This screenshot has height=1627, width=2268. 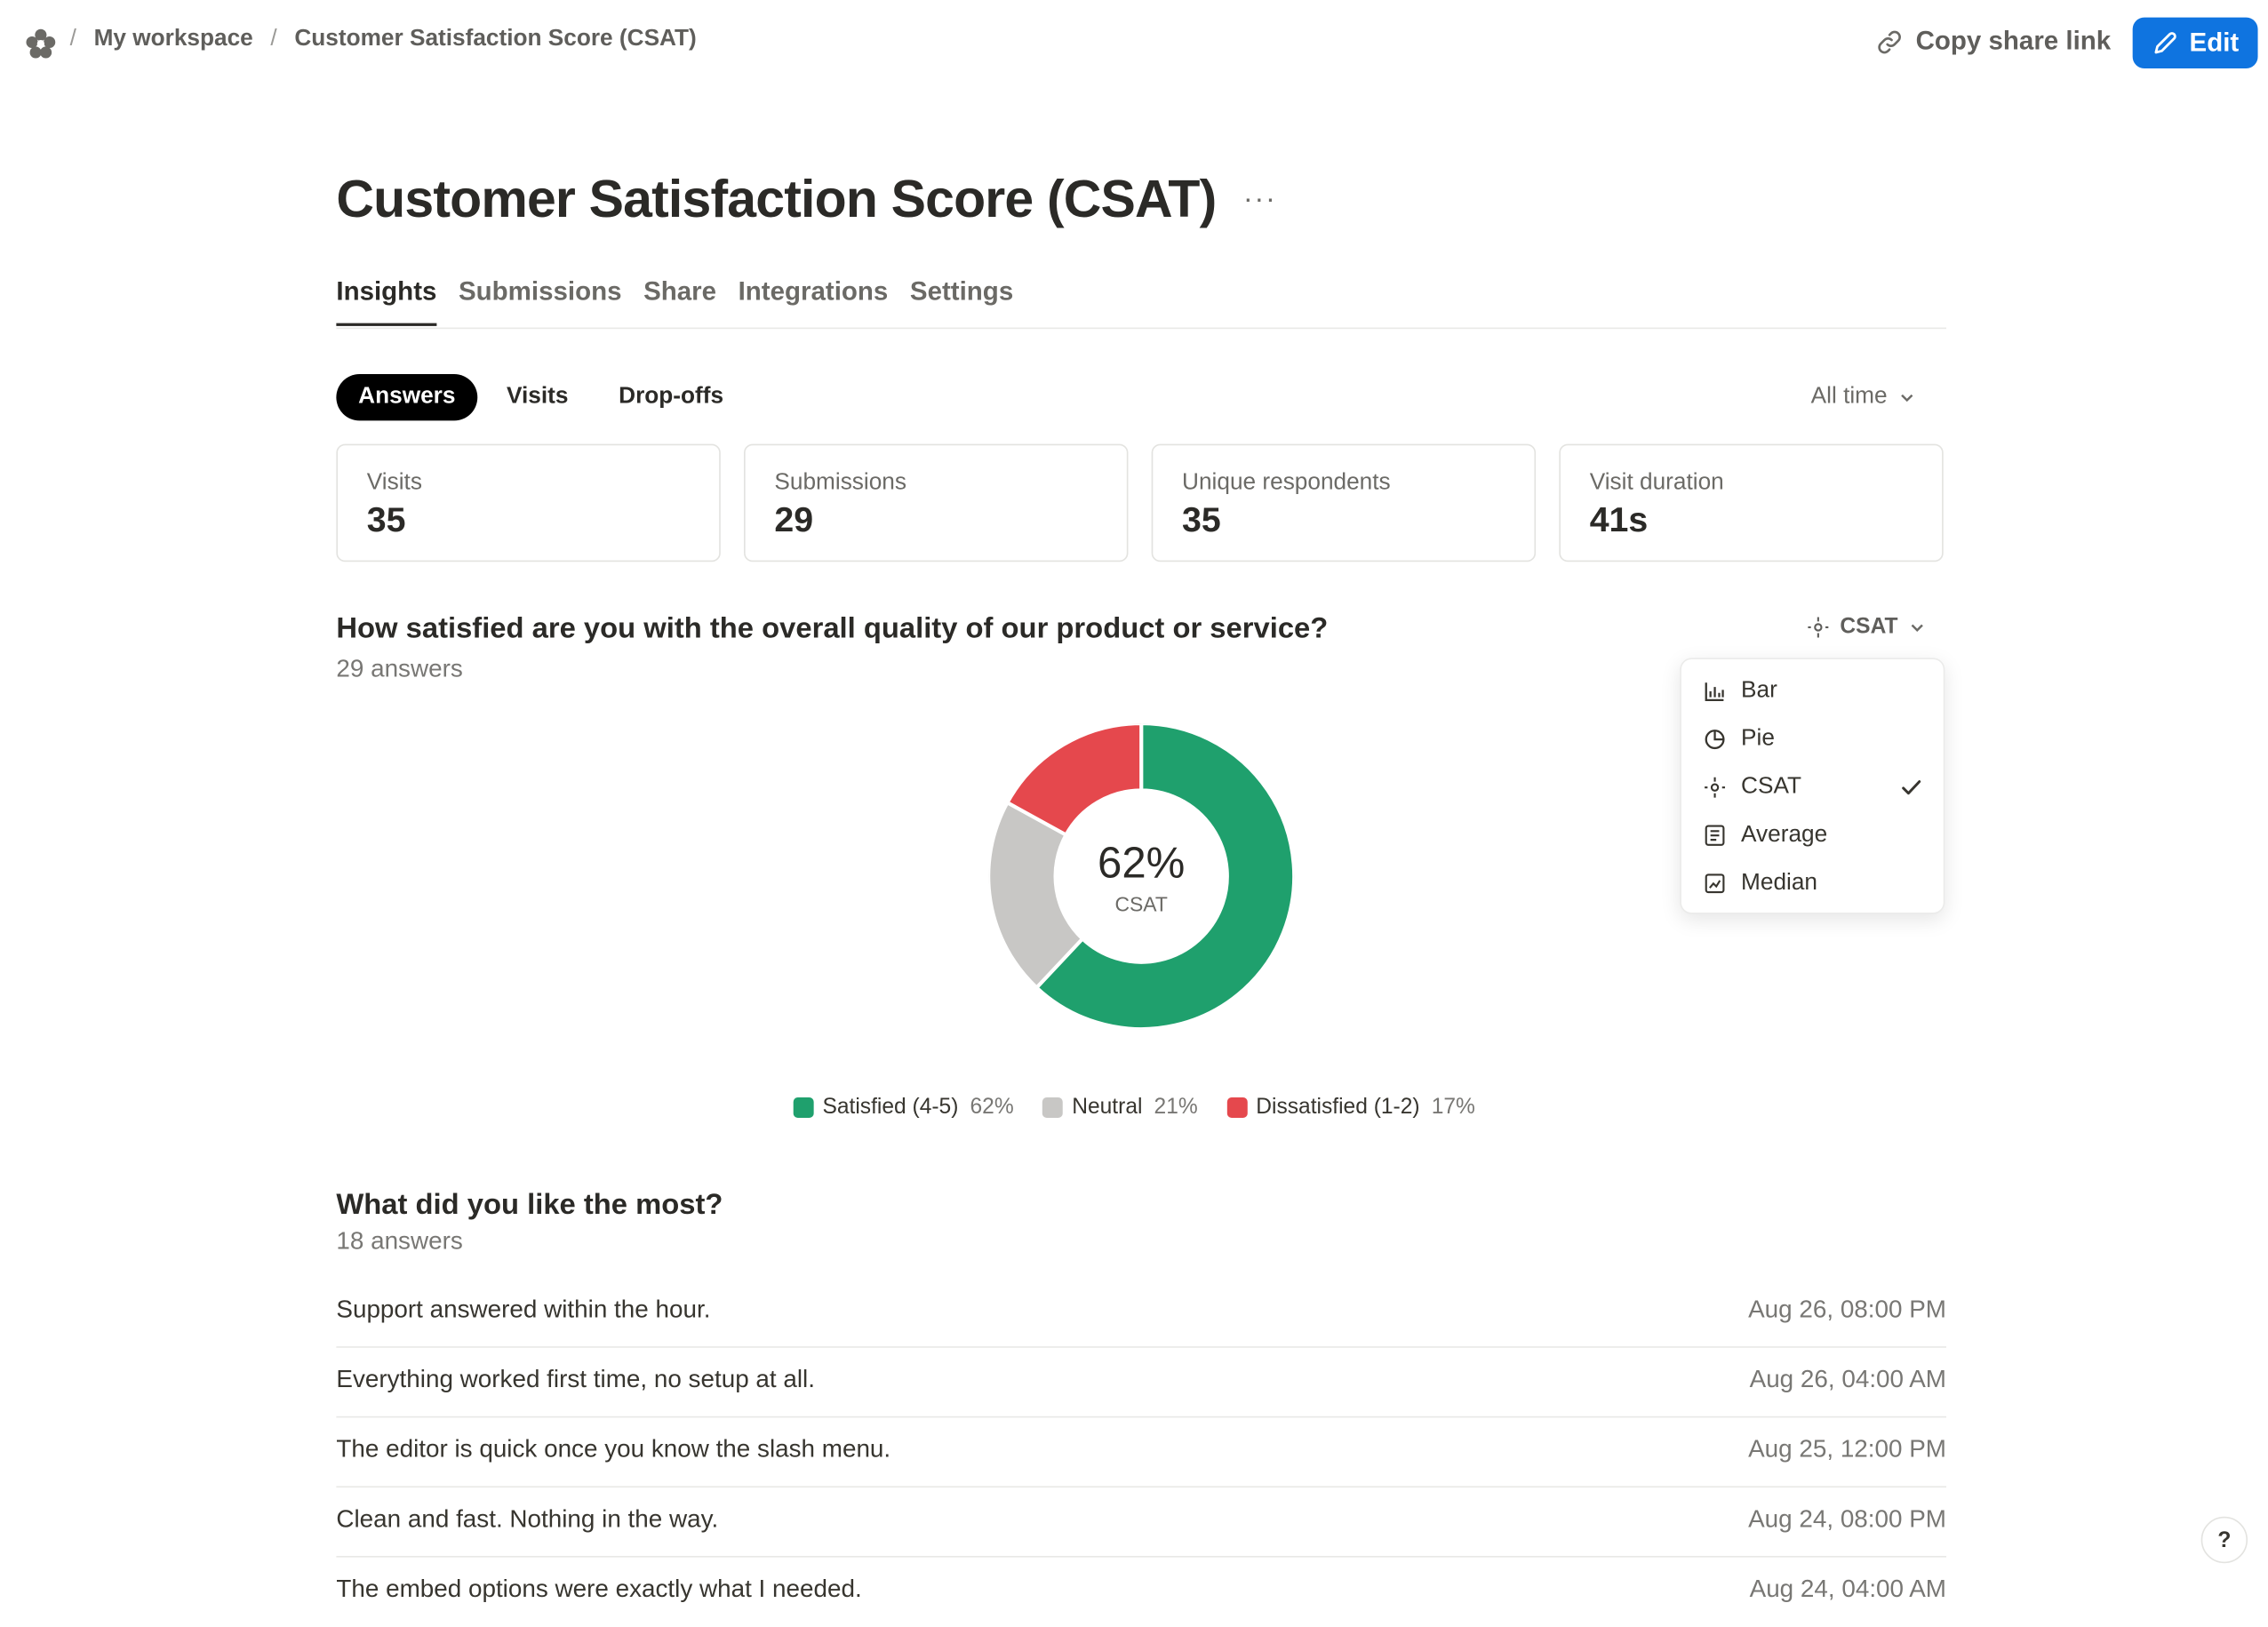 I want to click on copy-share-link-label: Copy share link, so click(x=2014, y=41).